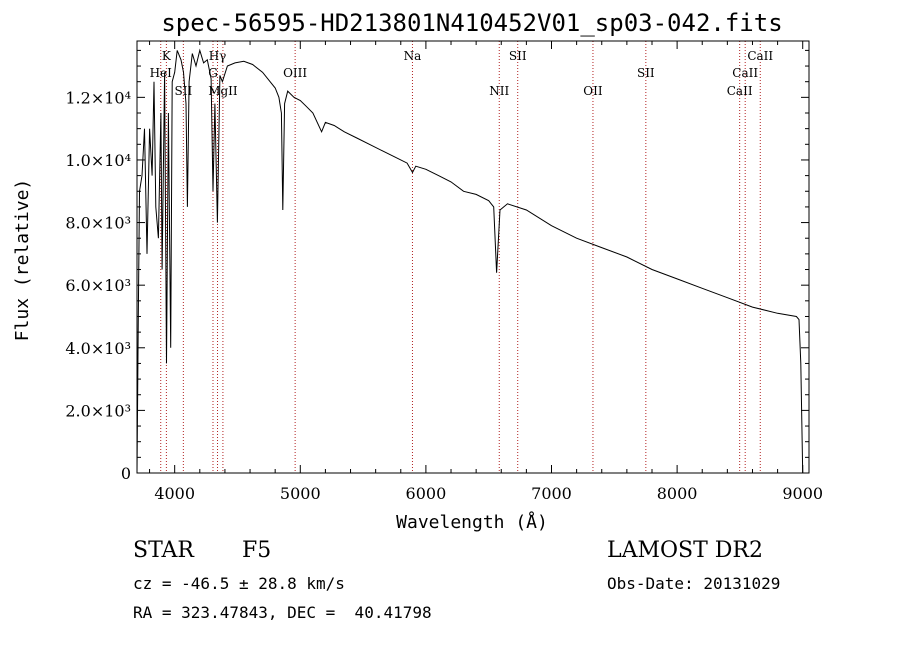 The image size is (900, 649). I want to click on x-tick-label: 5000, so click(300, 493).